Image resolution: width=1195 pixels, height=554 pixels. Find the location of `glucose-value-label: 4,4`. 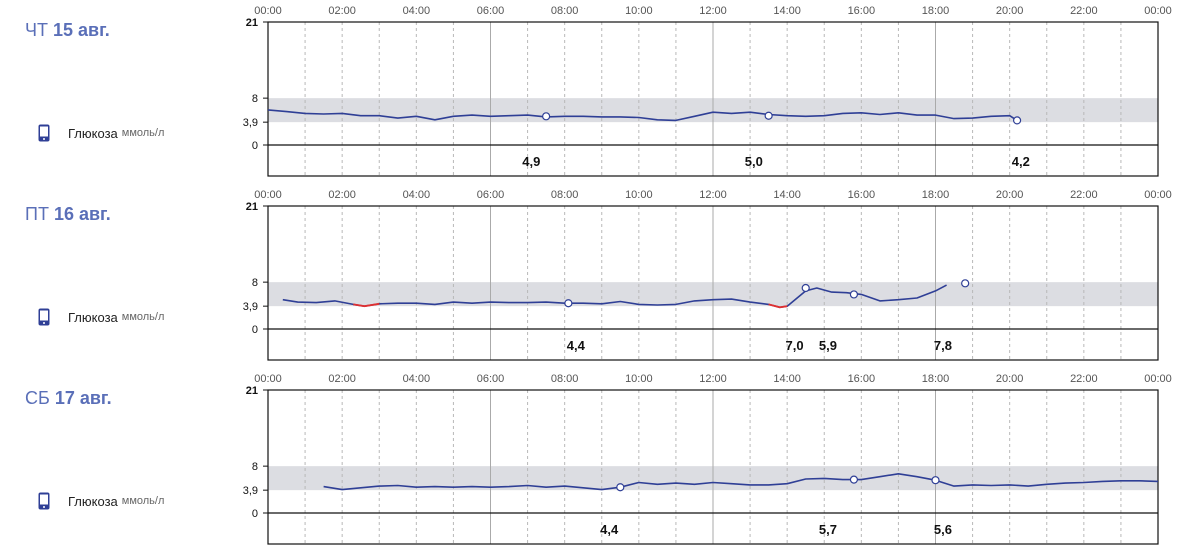

glucose-value-label: 4,4 is located at coordinates (576, 345).